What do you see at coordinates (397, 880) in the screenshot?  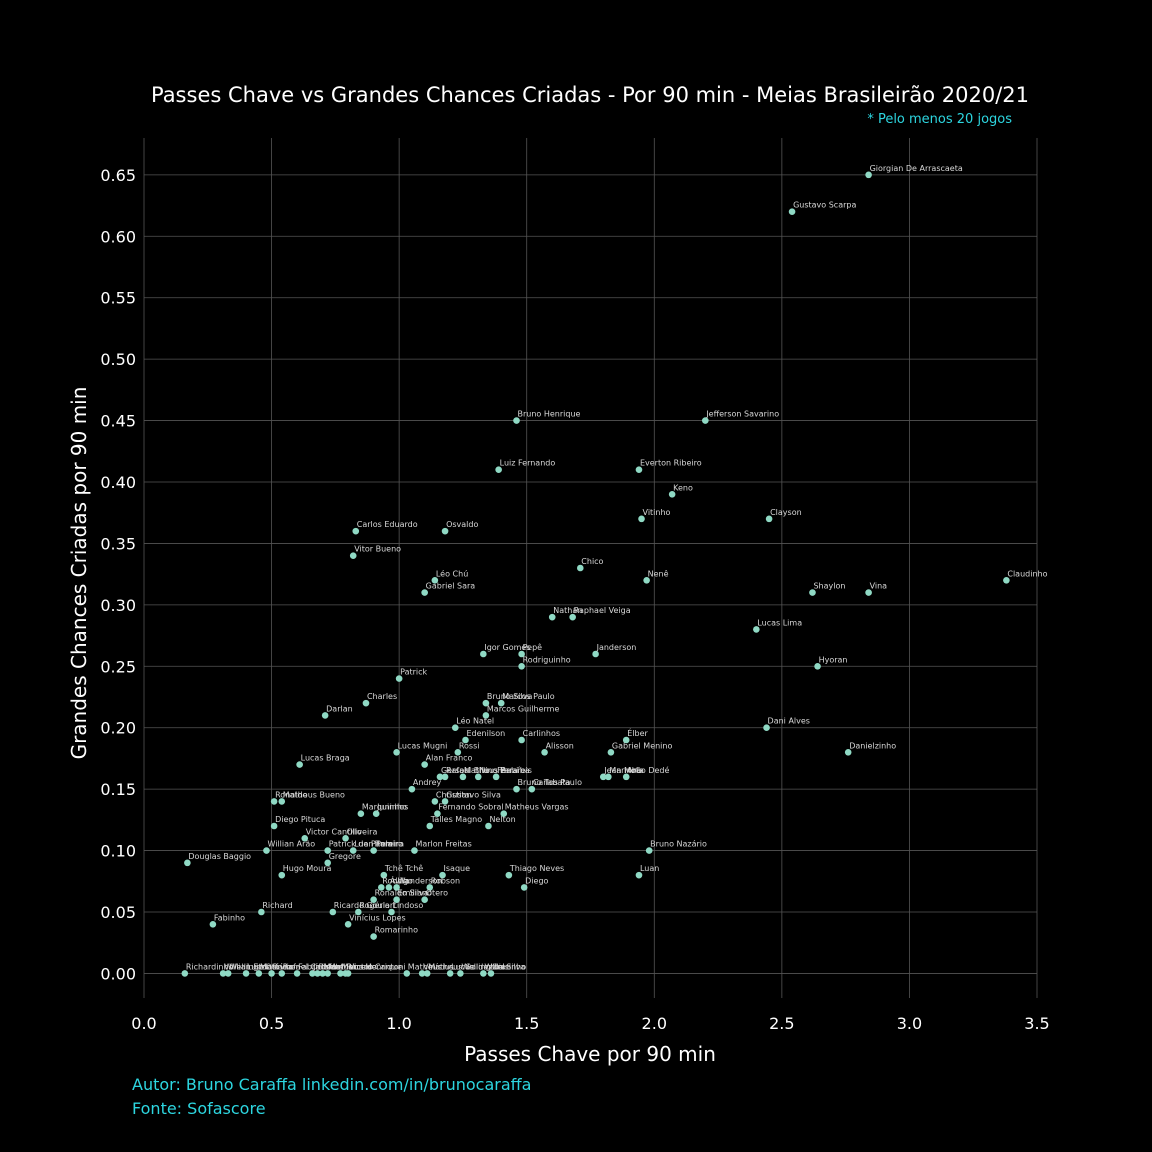 I see `data-point-label: Rodrigo` at bounding box center [397, 880].